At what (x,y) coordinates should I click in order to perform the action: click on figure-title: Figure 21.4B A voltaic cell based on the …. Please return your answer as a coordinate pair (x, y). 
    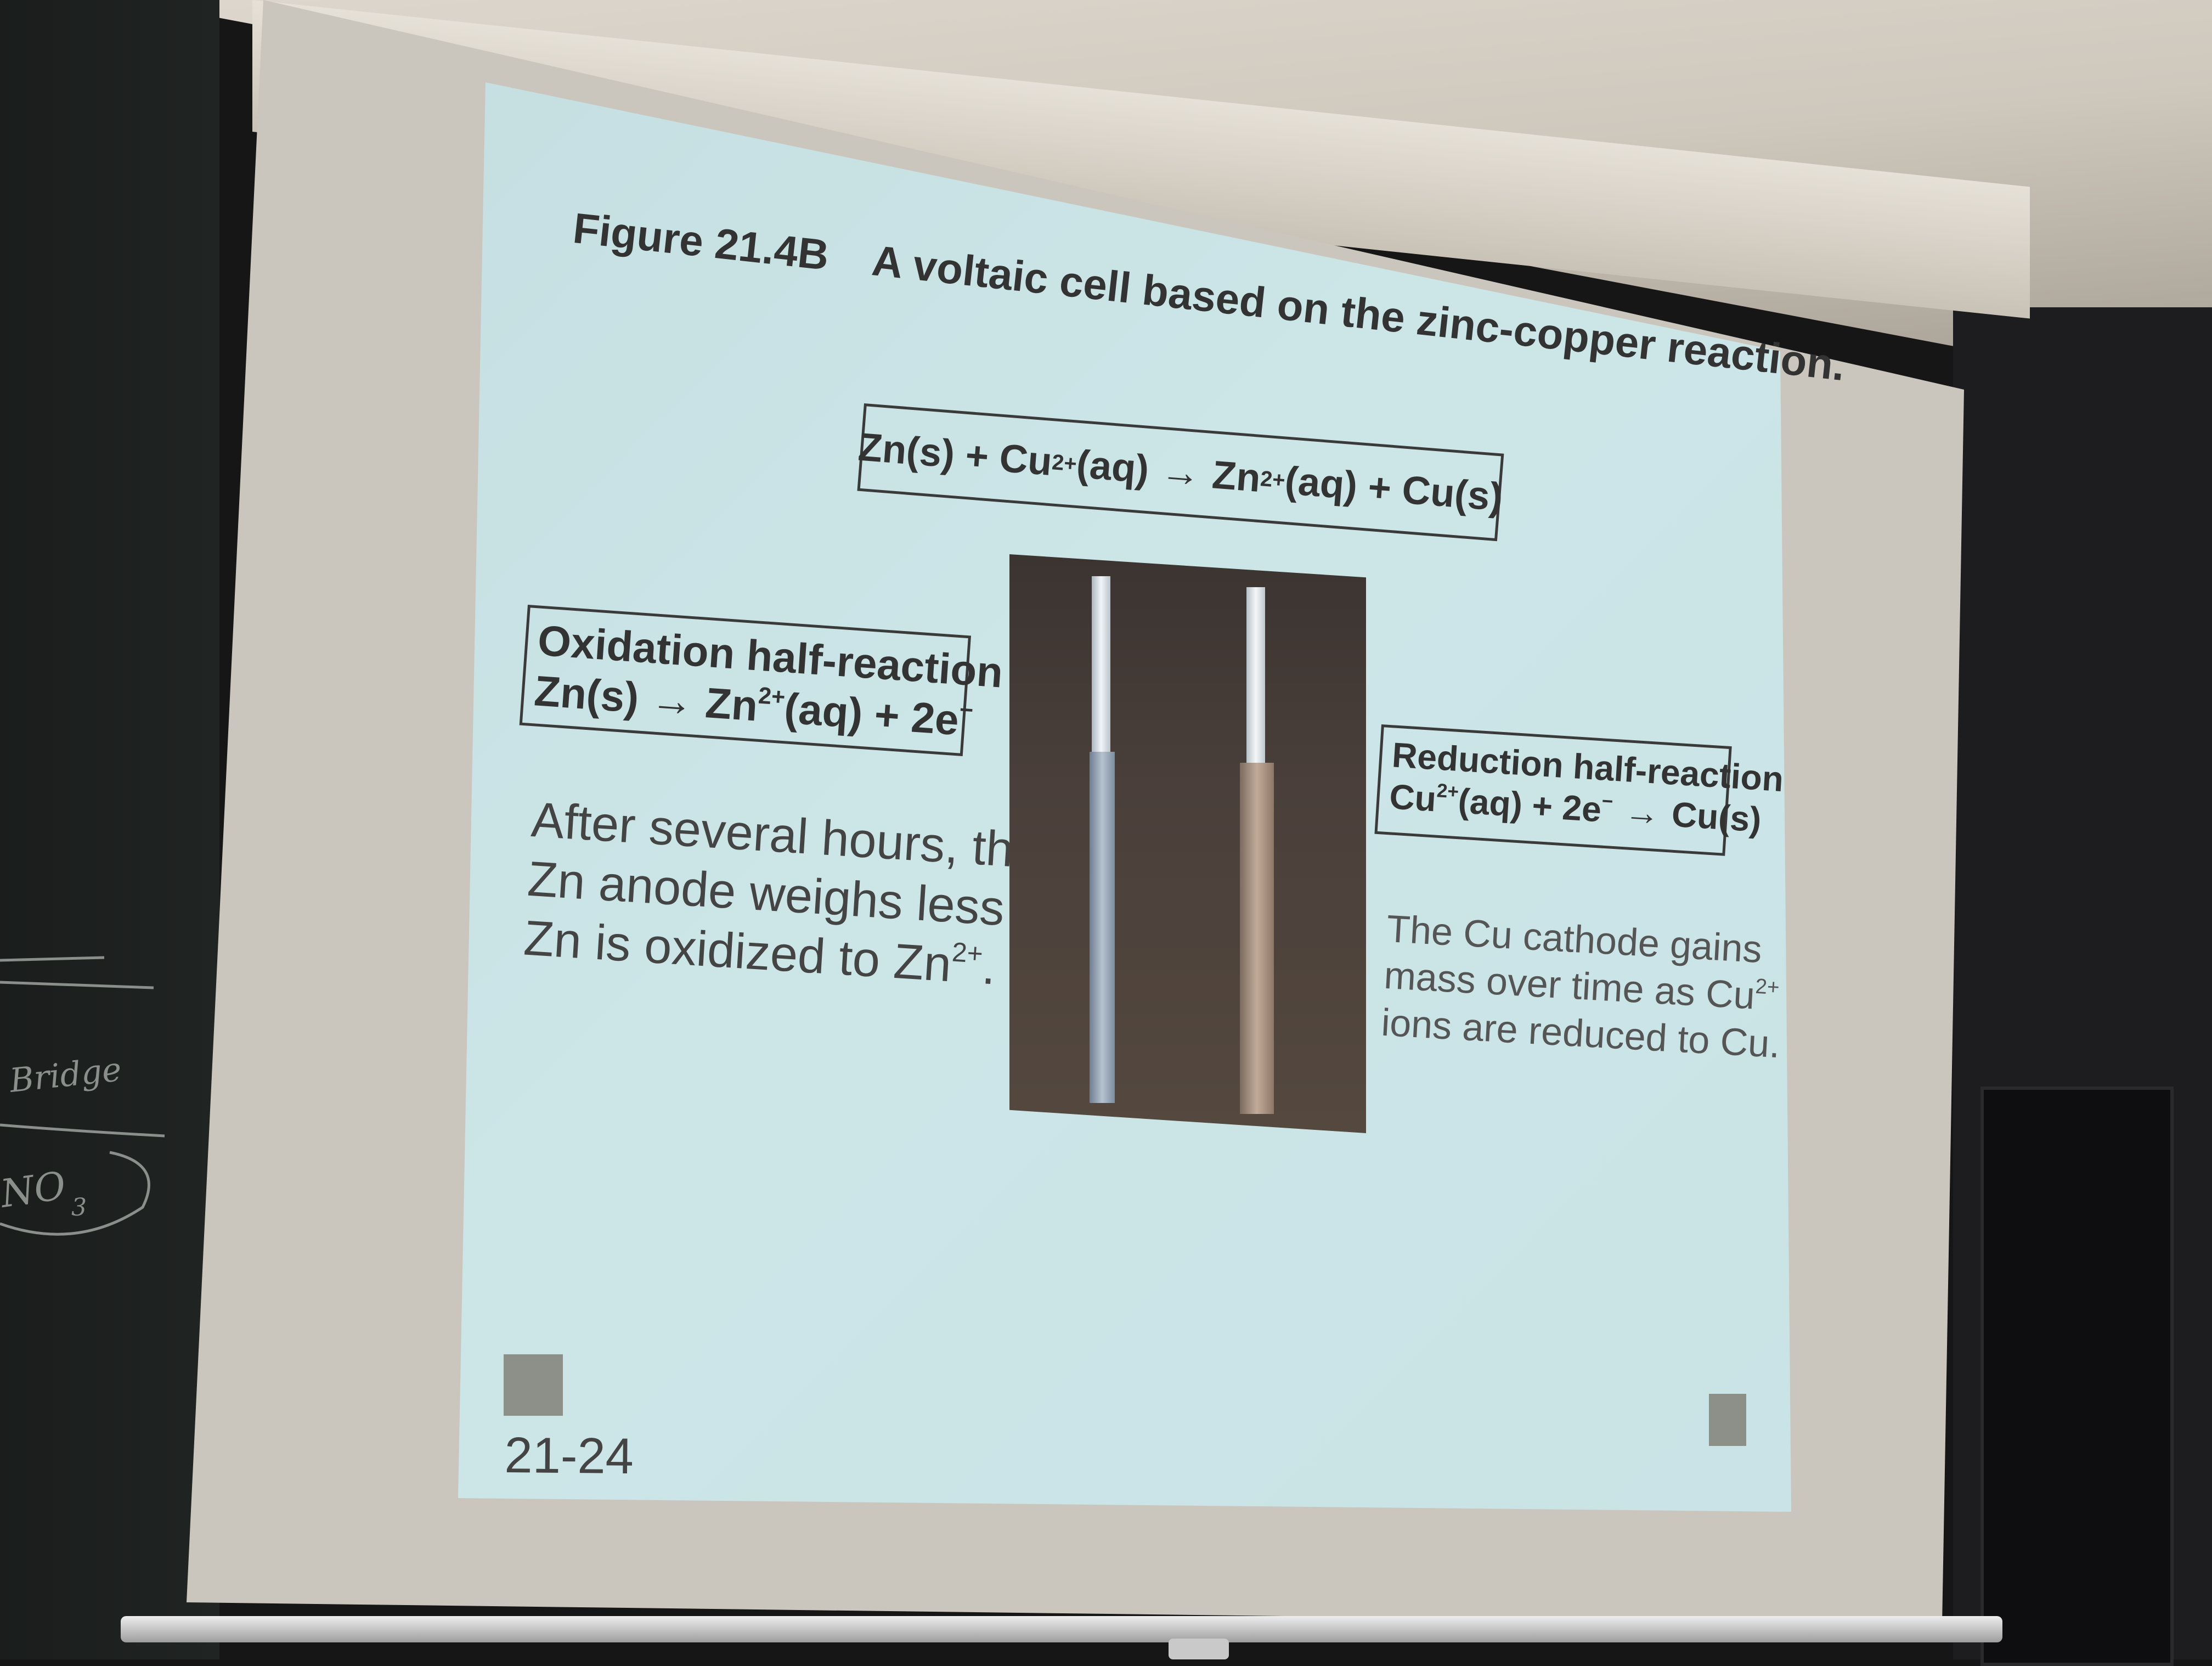
    Looking at the image, I should click on (1209, 297).